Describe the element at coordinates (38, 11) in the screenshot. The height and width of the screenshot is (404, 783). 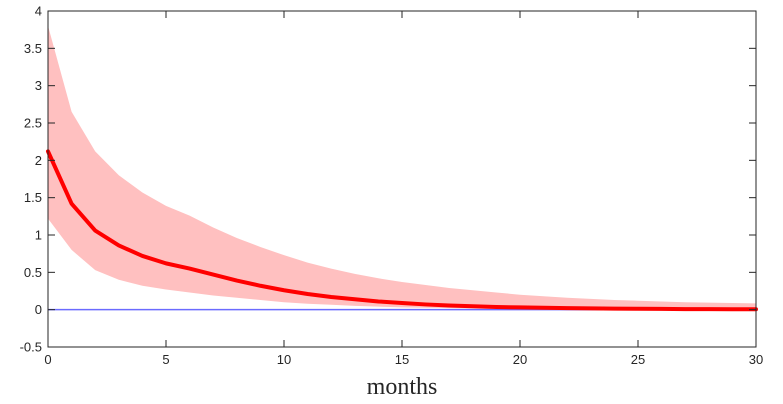
I see `y-tick-label: 4` at that location.